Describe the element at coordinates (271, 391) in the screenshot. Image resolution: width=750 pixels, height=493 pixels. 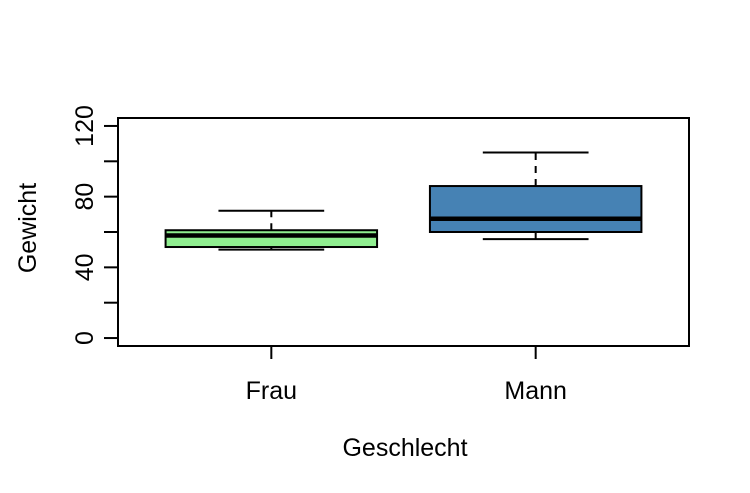
I see `x-tick-label: Frau` at that location.